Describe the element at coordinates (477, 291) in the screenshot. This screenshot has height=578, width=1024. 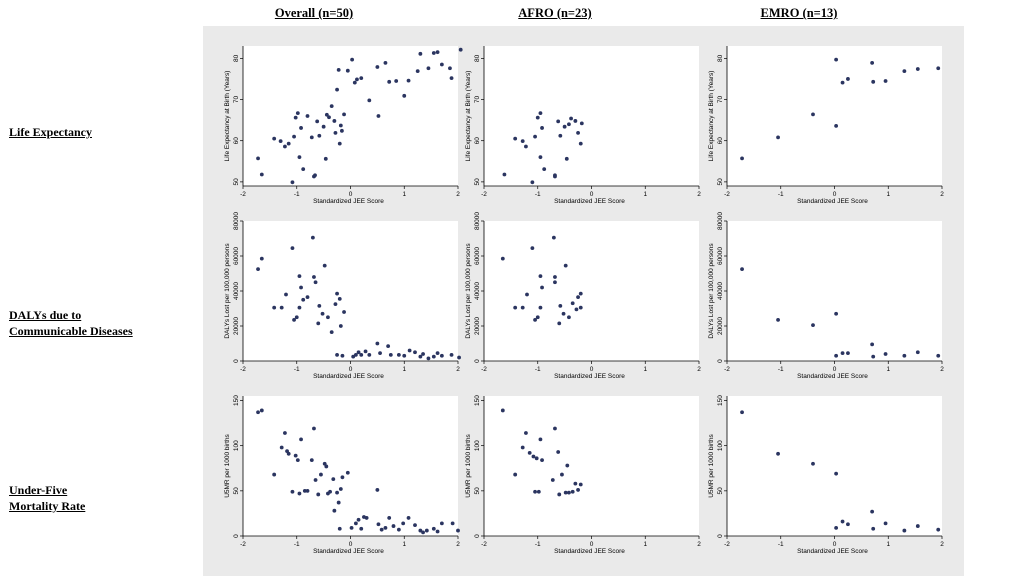
I see `y-tick-label: 40000` at that location.